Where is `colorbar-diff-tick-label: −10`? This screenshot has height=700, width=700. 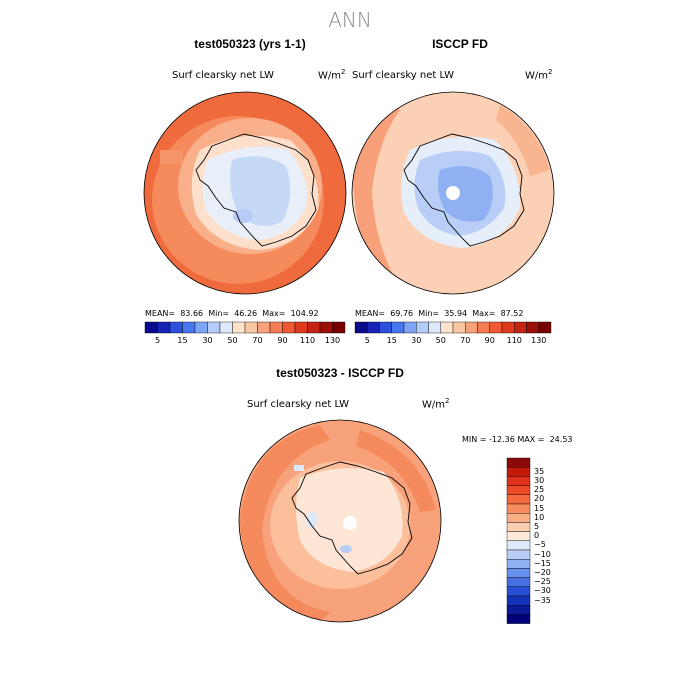
colorbar-diff-tick-label: −10 is located at coordinates (542, 554).